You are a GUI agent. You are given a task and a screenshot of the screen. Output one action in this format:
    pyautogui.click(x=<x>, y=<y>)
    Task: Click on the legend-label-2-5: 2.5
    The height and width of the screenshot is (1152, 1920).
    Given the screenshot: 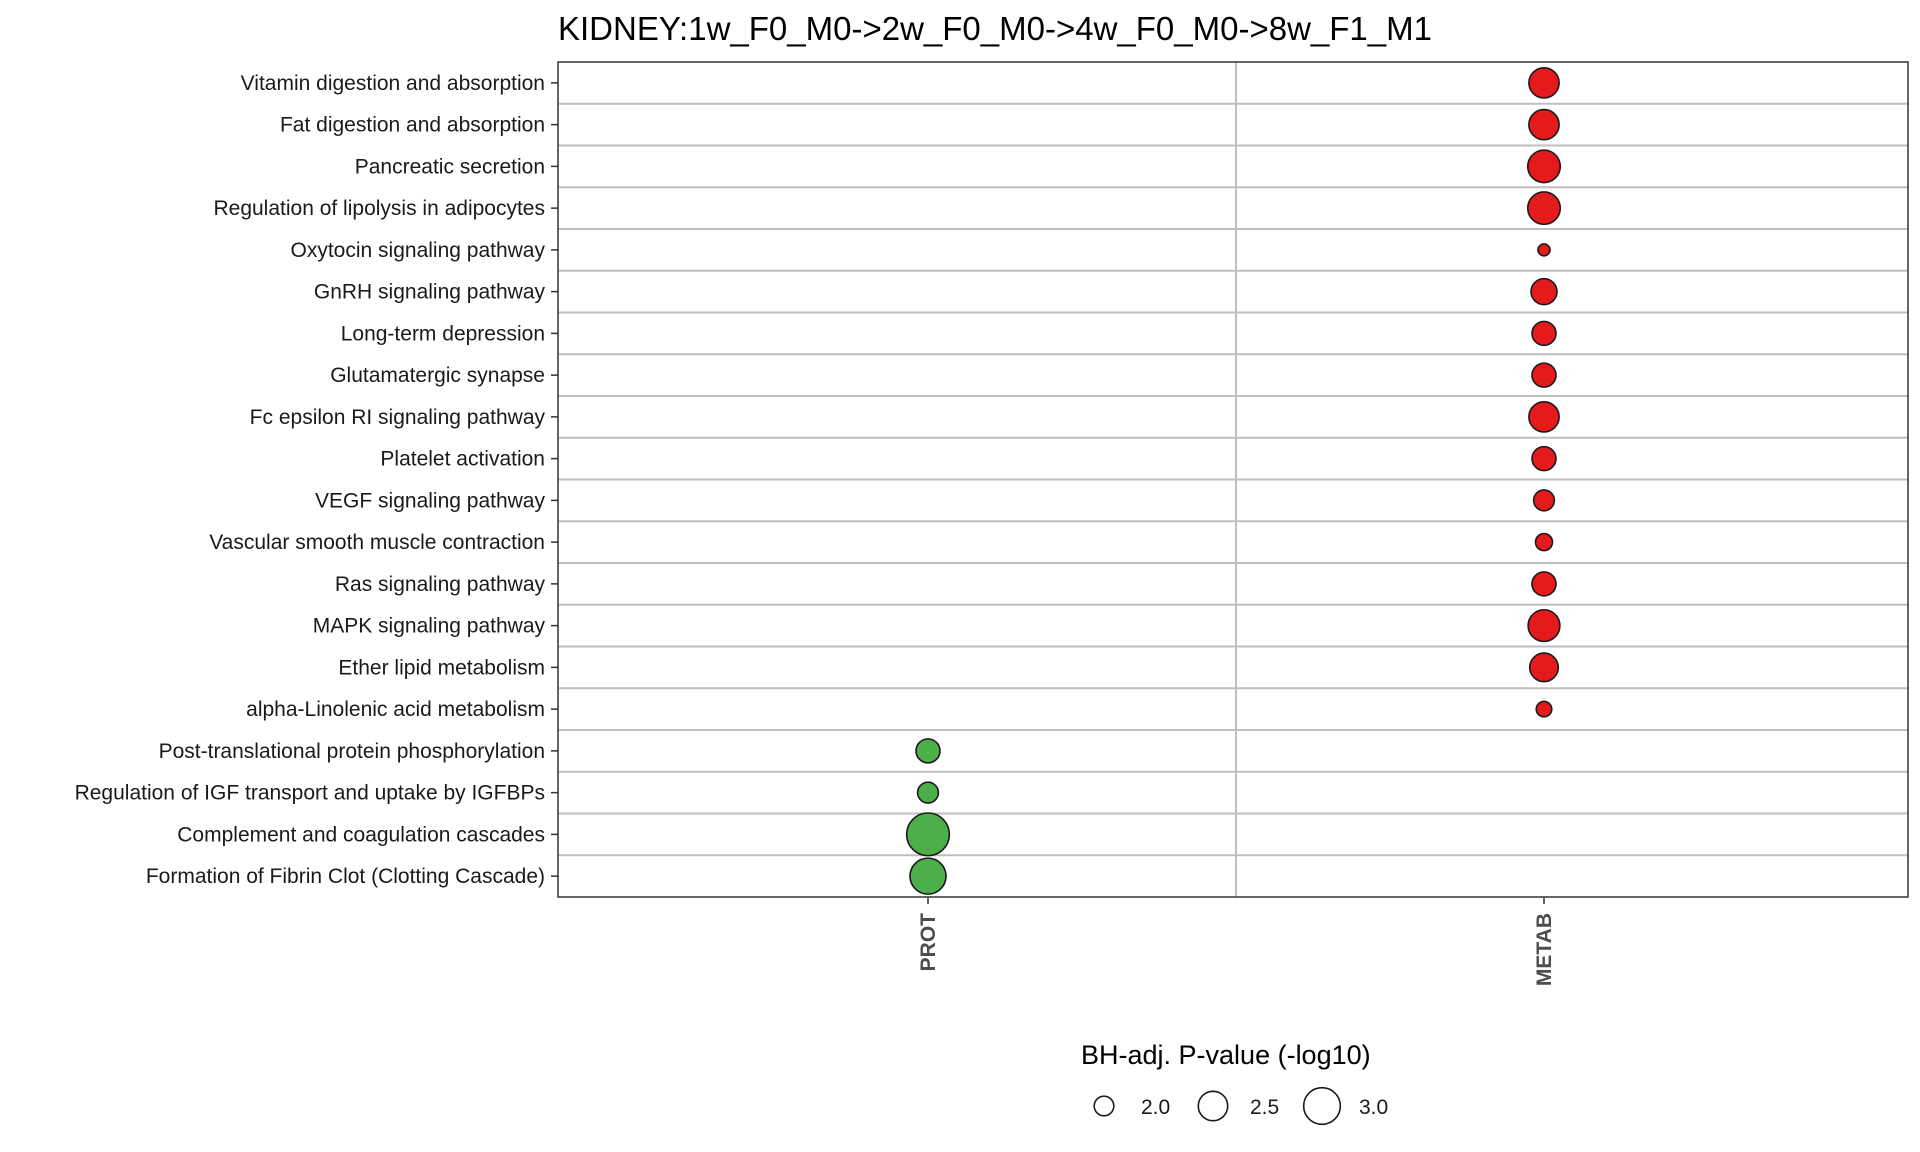 What is the action you would take?
    pyautogui.click(x=1264, y=1107)
    